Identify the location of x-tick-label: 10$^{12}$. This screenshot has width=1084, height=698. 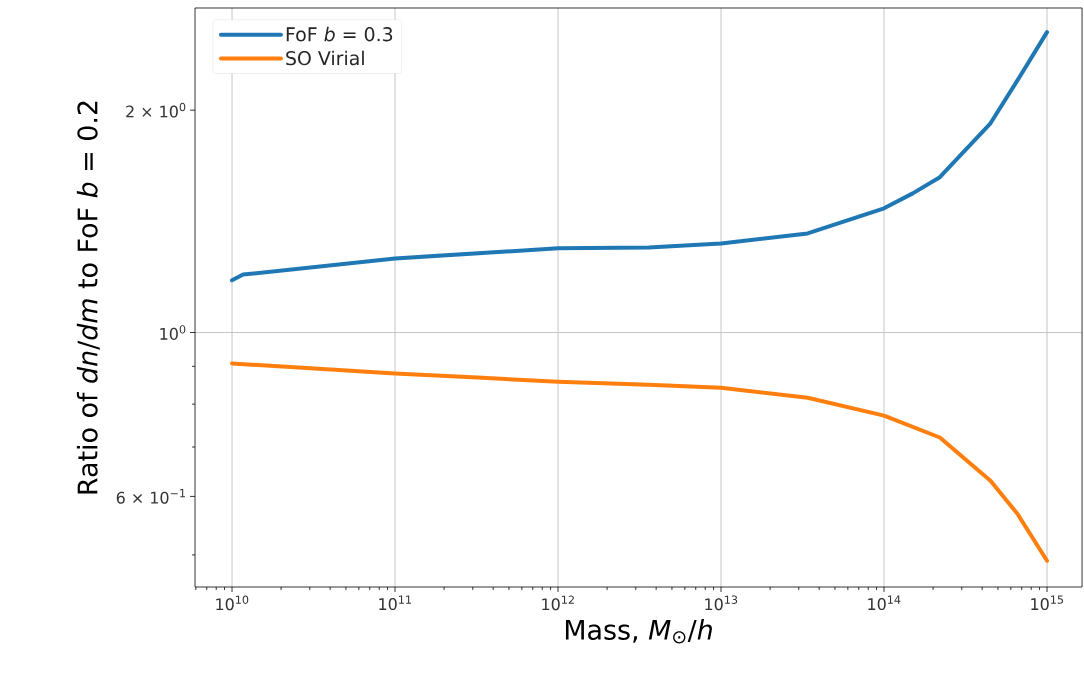
(558, 603).